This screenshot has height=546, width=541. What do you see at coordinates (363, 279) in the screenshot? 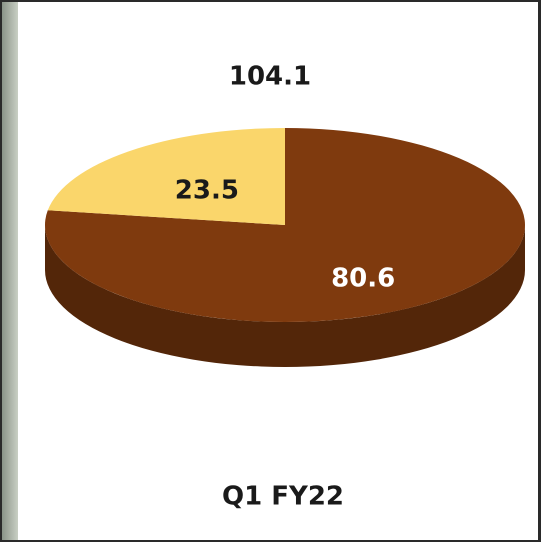
I see `value-label: 80.6` at bounding box center [363, 279].